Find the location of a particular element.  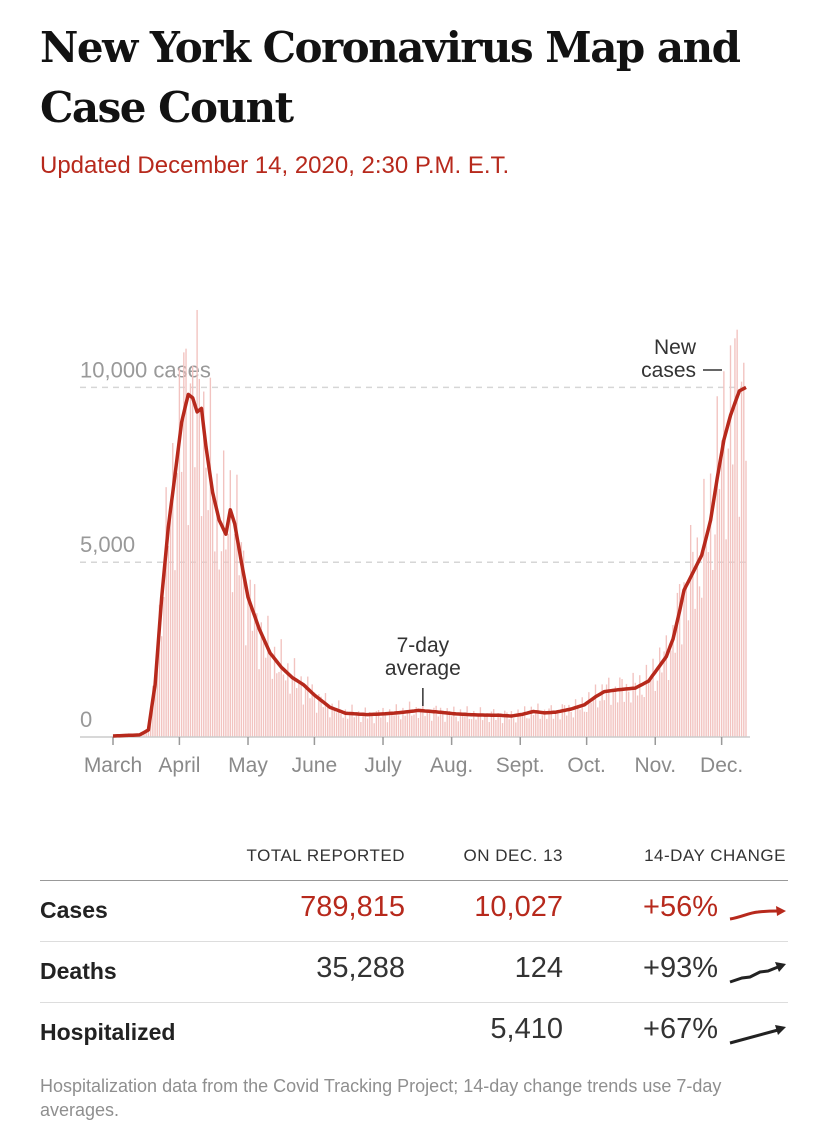

table-row-deaths: Deaths 35,288 124 +93% is located at coordinates (414, 972).